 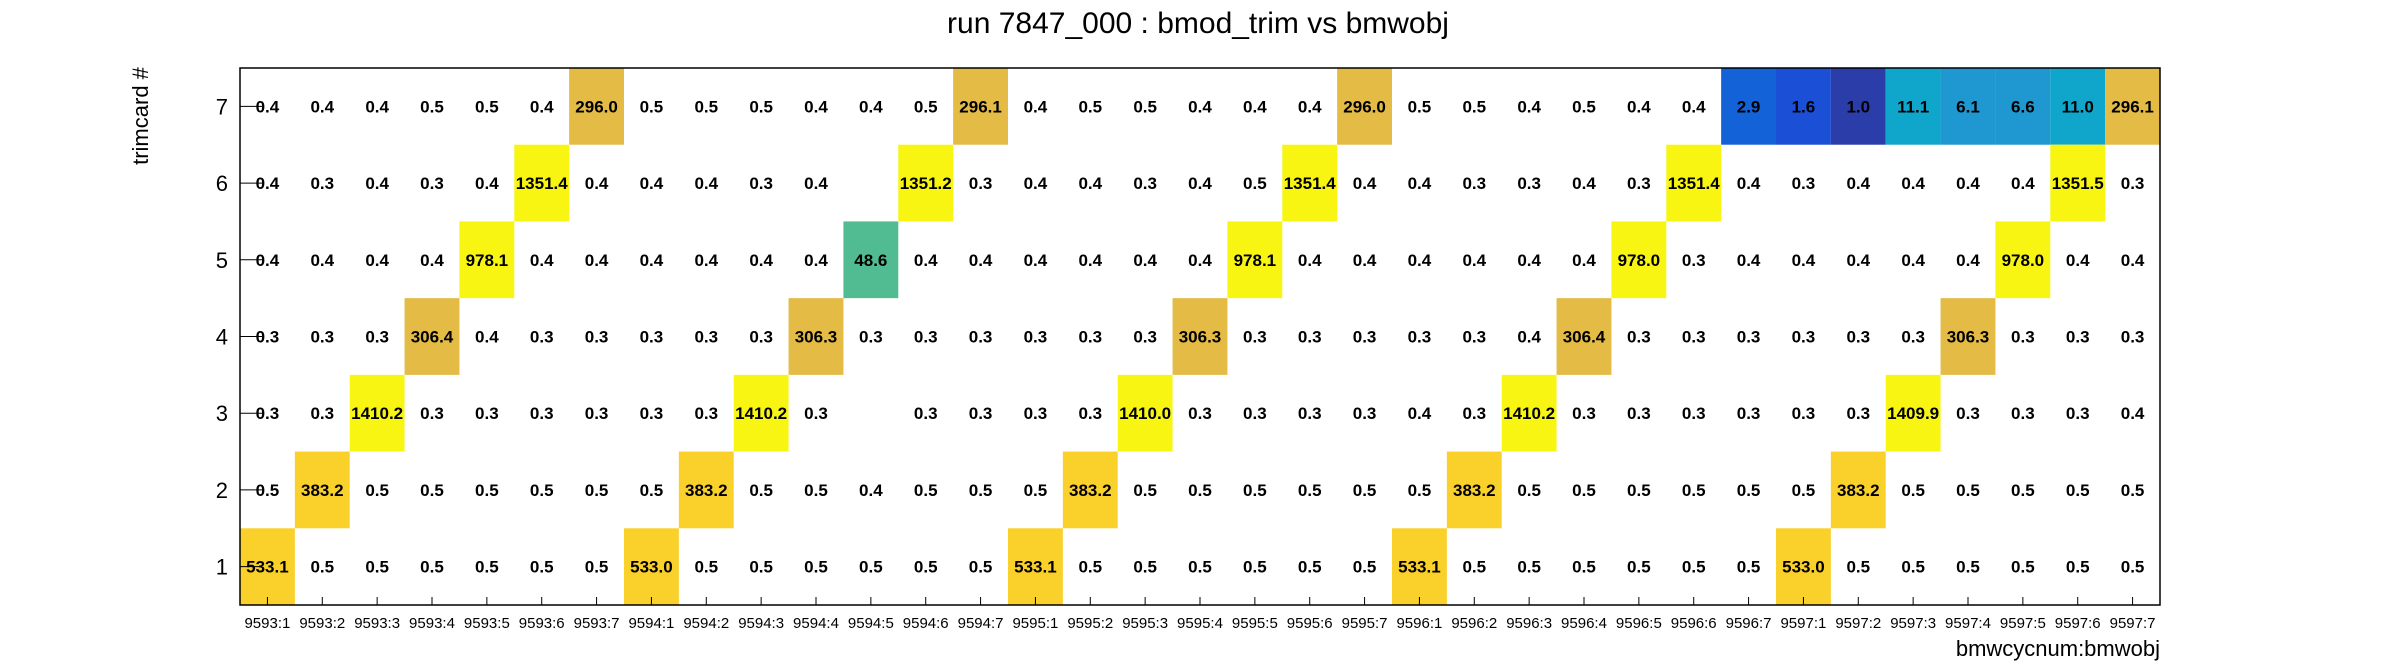 I want to click on cell-value-label: 533.1, so click(x=1035, y=567).